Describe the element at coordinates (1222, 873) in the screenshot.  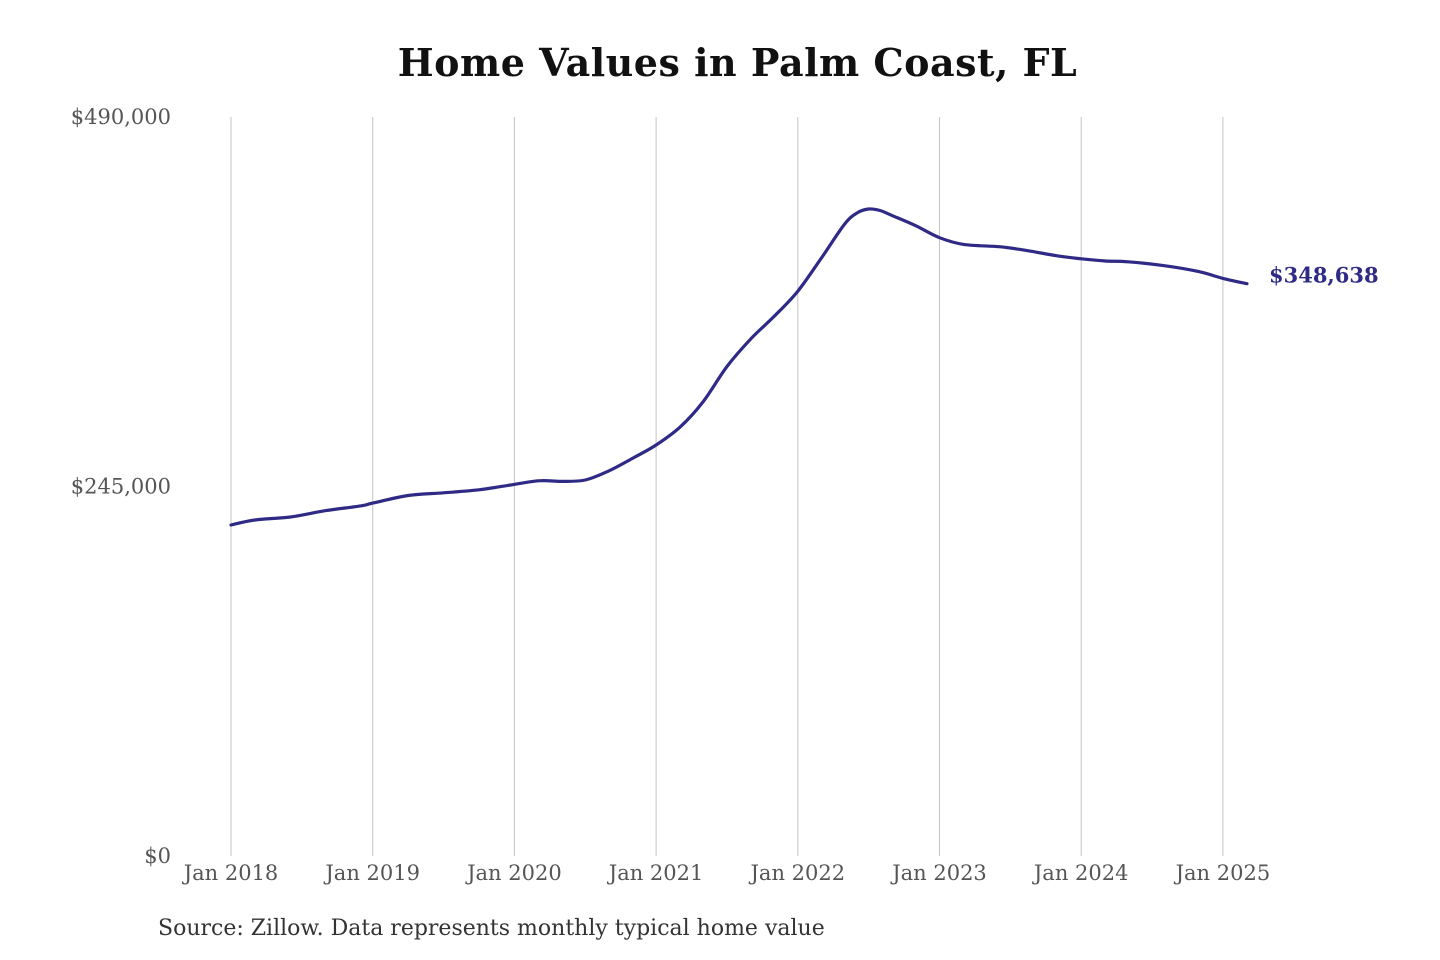
I see `x-tick-label: Jan 2025` at that location.